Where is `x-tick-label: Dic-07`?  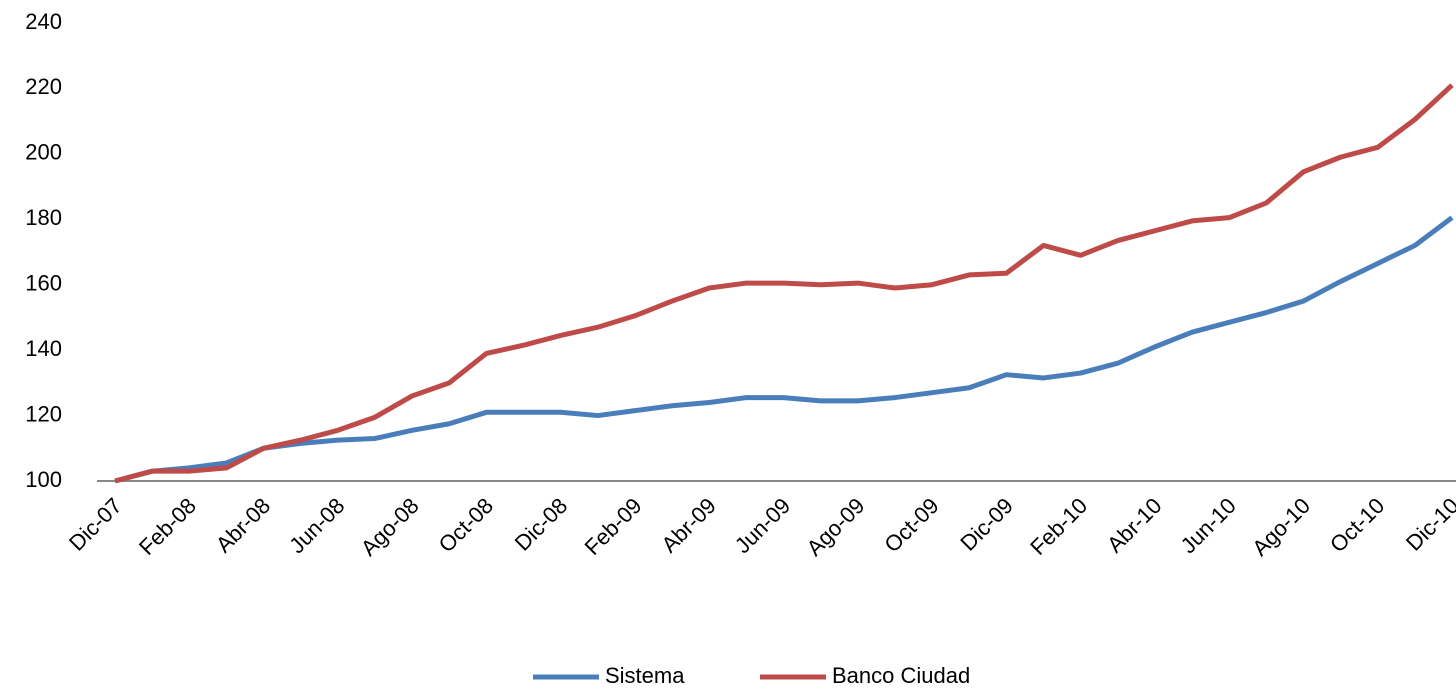
x-tick-label: Dic-07 is located at coordinates (95, 524).